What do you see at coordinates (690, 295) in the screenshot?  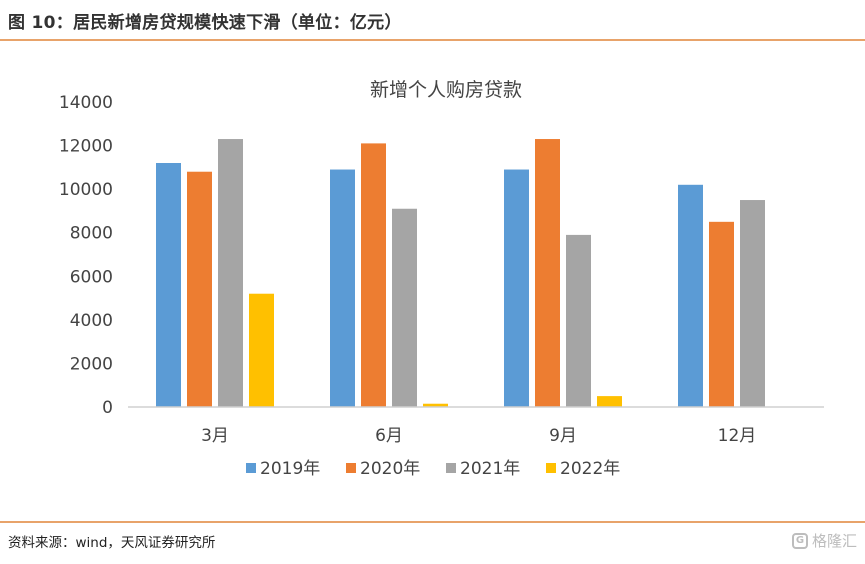 I see `bar-2019年-12月` at bounding box center [690, 295].